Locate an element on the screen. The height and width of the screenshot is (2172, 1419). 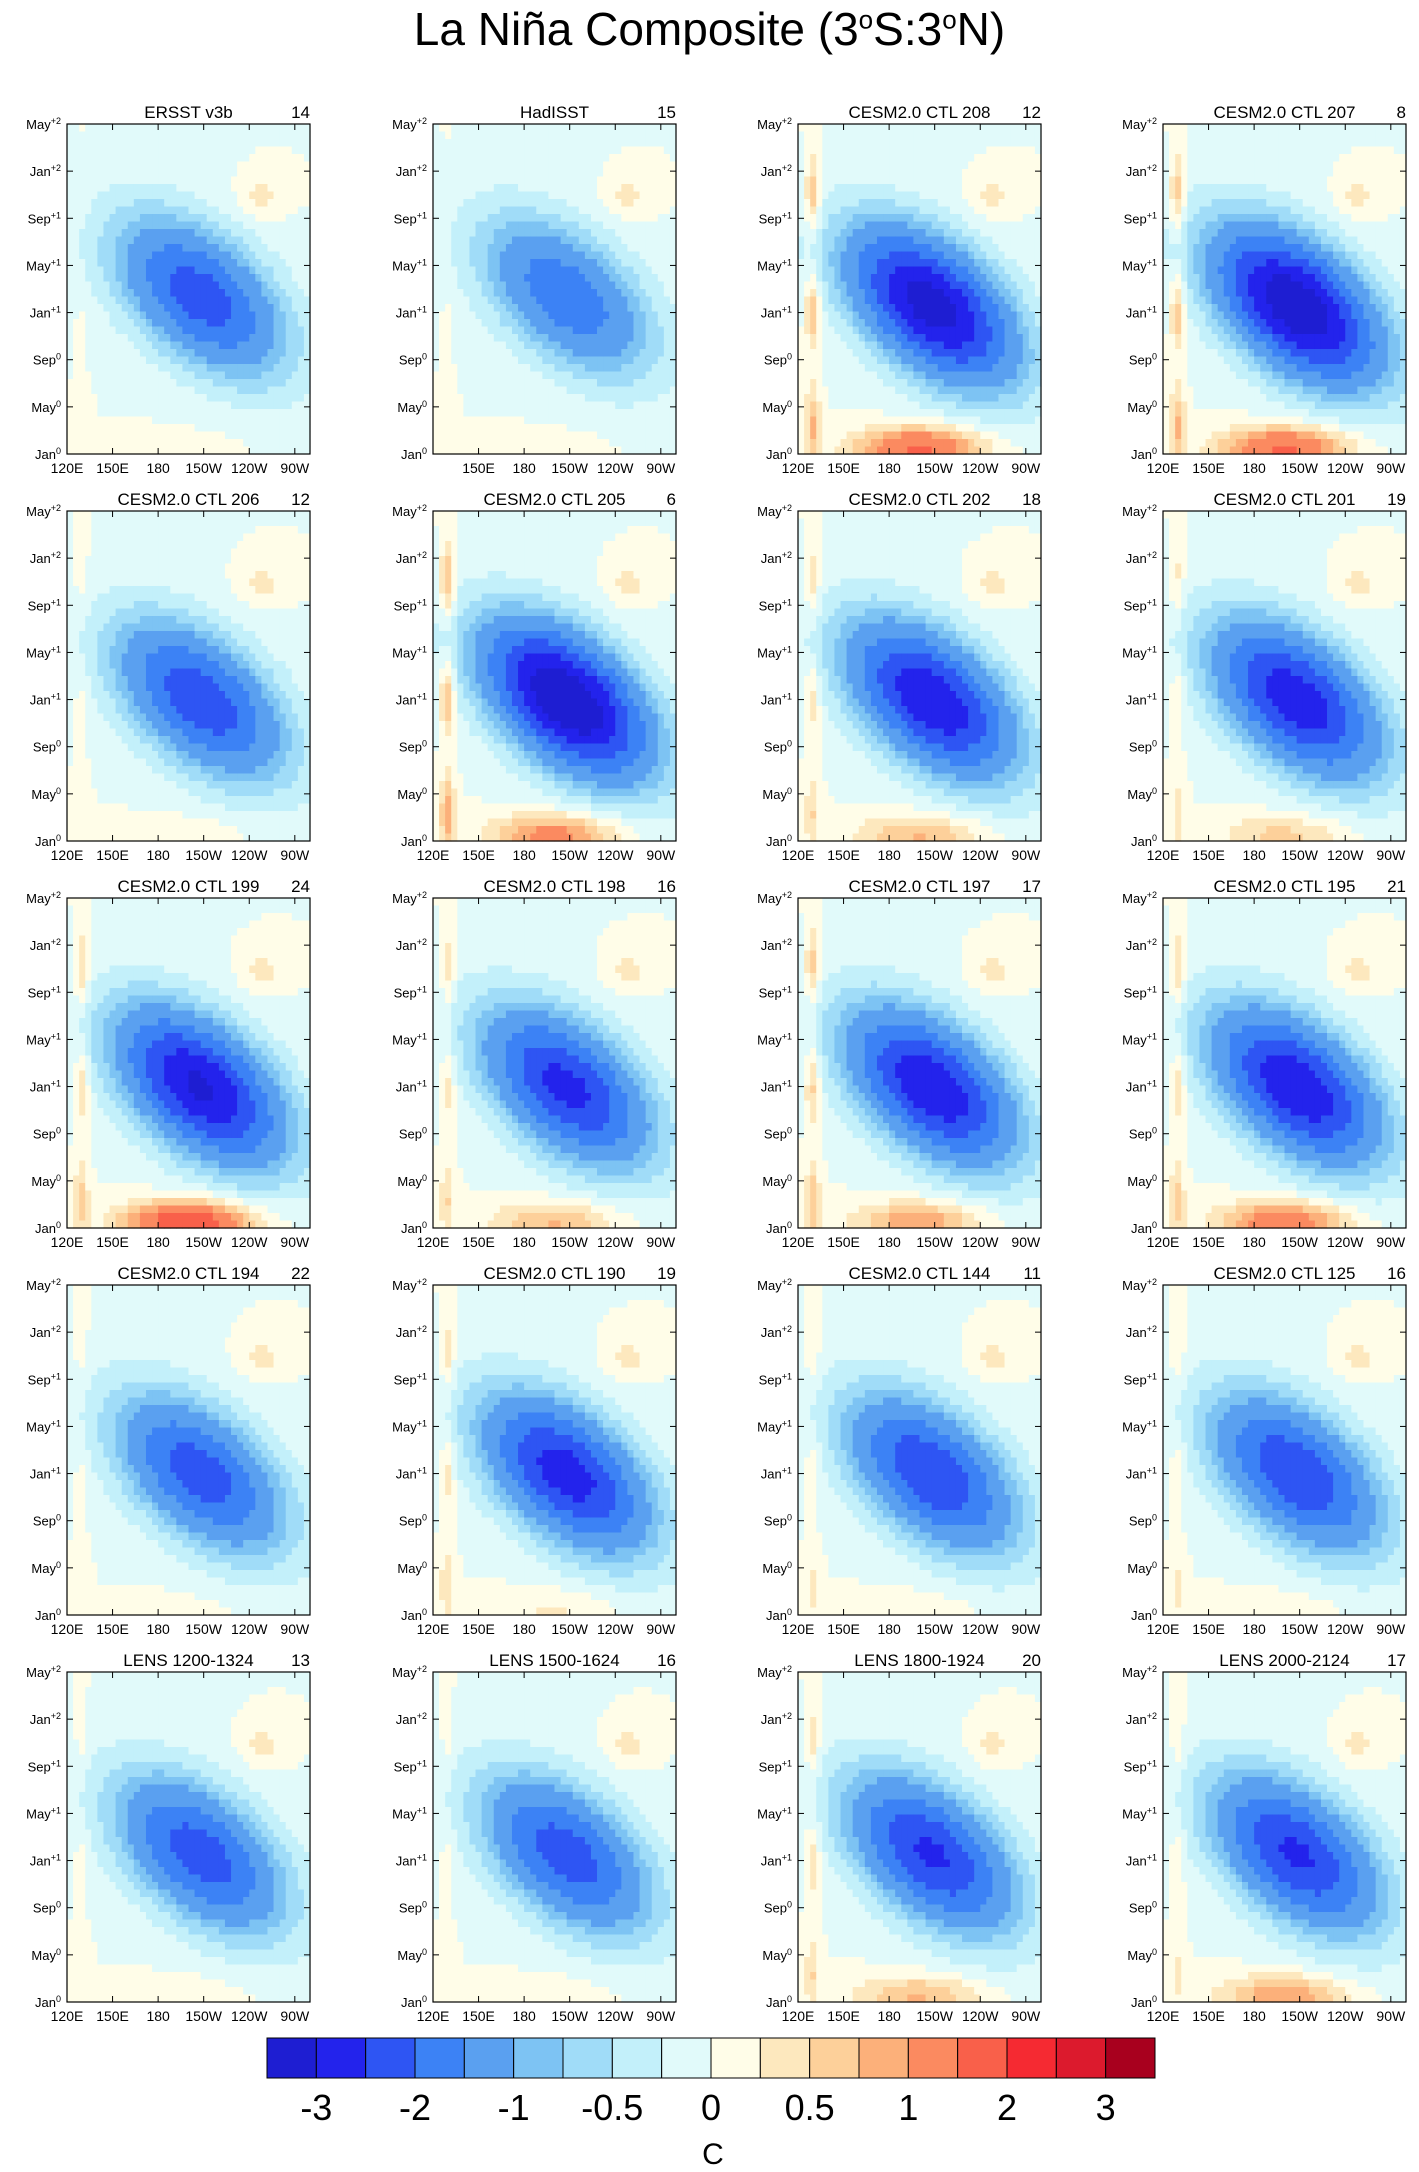
y-tick-label: Jan0 is located at coordinates (414, 454).